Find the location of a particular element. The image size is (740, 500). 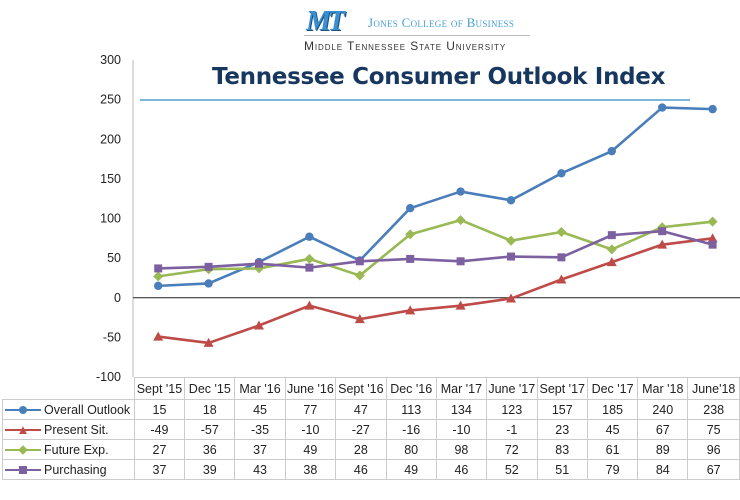

x-tick-label: June '17 is located at coordinates (512, 388).